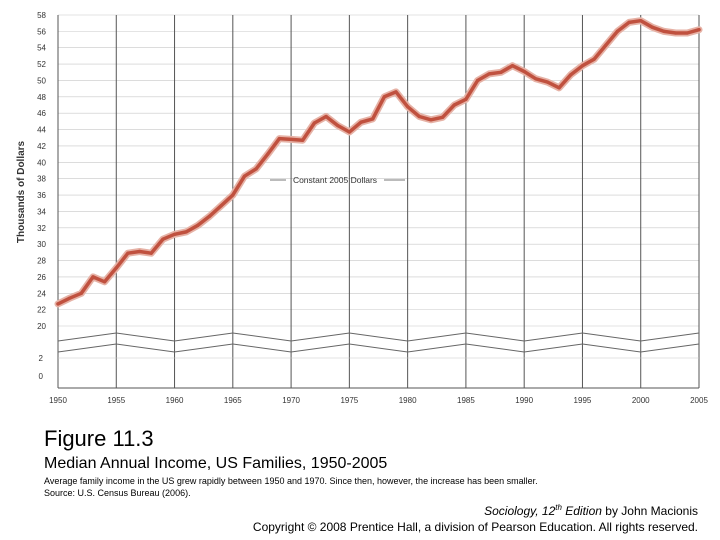 The image size is (720, 540). Describe the element at coordinates (606, 45) in the screenshot. I see `data-point-1997` at that location.